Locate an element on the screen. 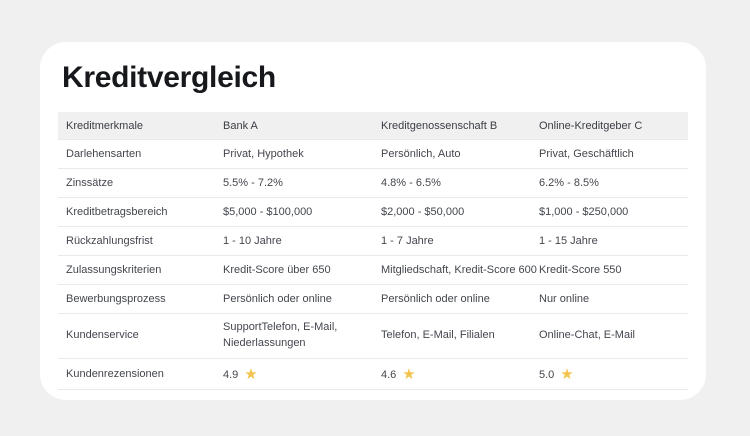 The height and width of the screenshot is (436, 750). feature-cell: Zulassungskriterien is located at coordinates (114, 270).